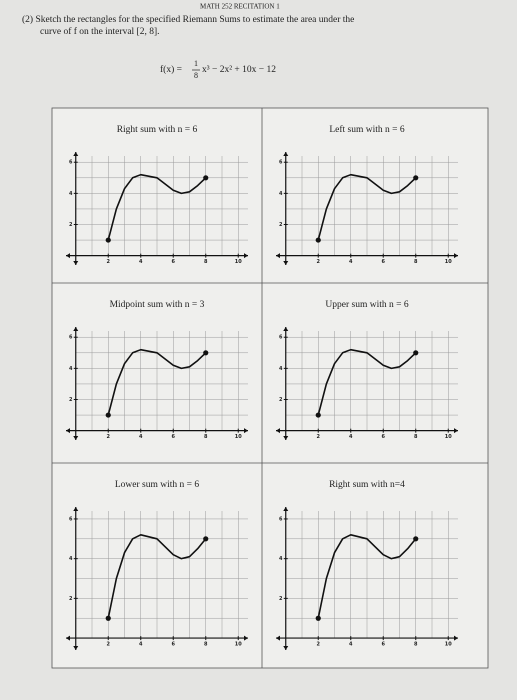 This screenshot has height=700, width=517. Describe the element at coordinates (171, 69) in the screenshot. I see `formula-lhs: f(x) =` at that location.